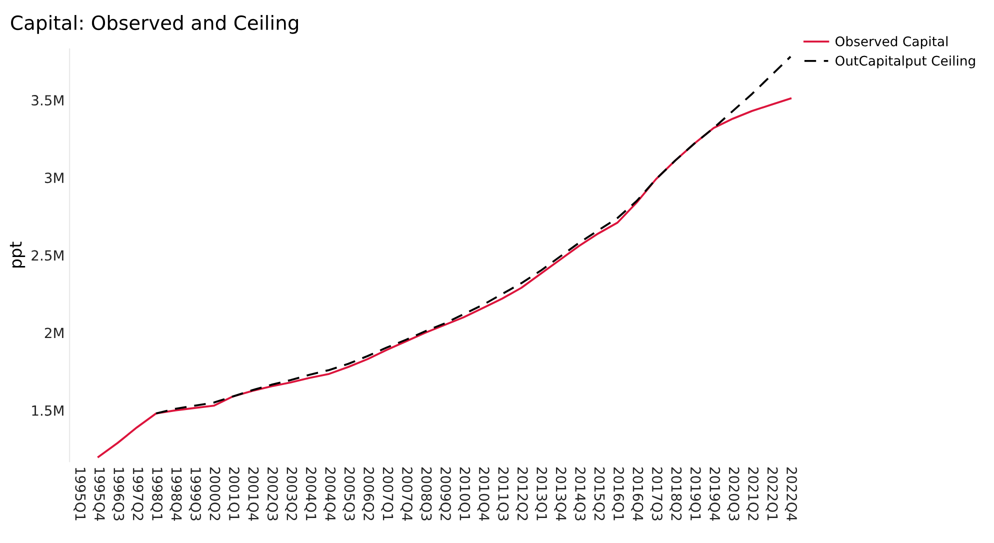 The width and height of the screenshot is (994, 543). What do you see at coordinates (752, 493) in the screenshot?
I see `x-tick-label: 2021Q2` at bounding box center [752, 493].